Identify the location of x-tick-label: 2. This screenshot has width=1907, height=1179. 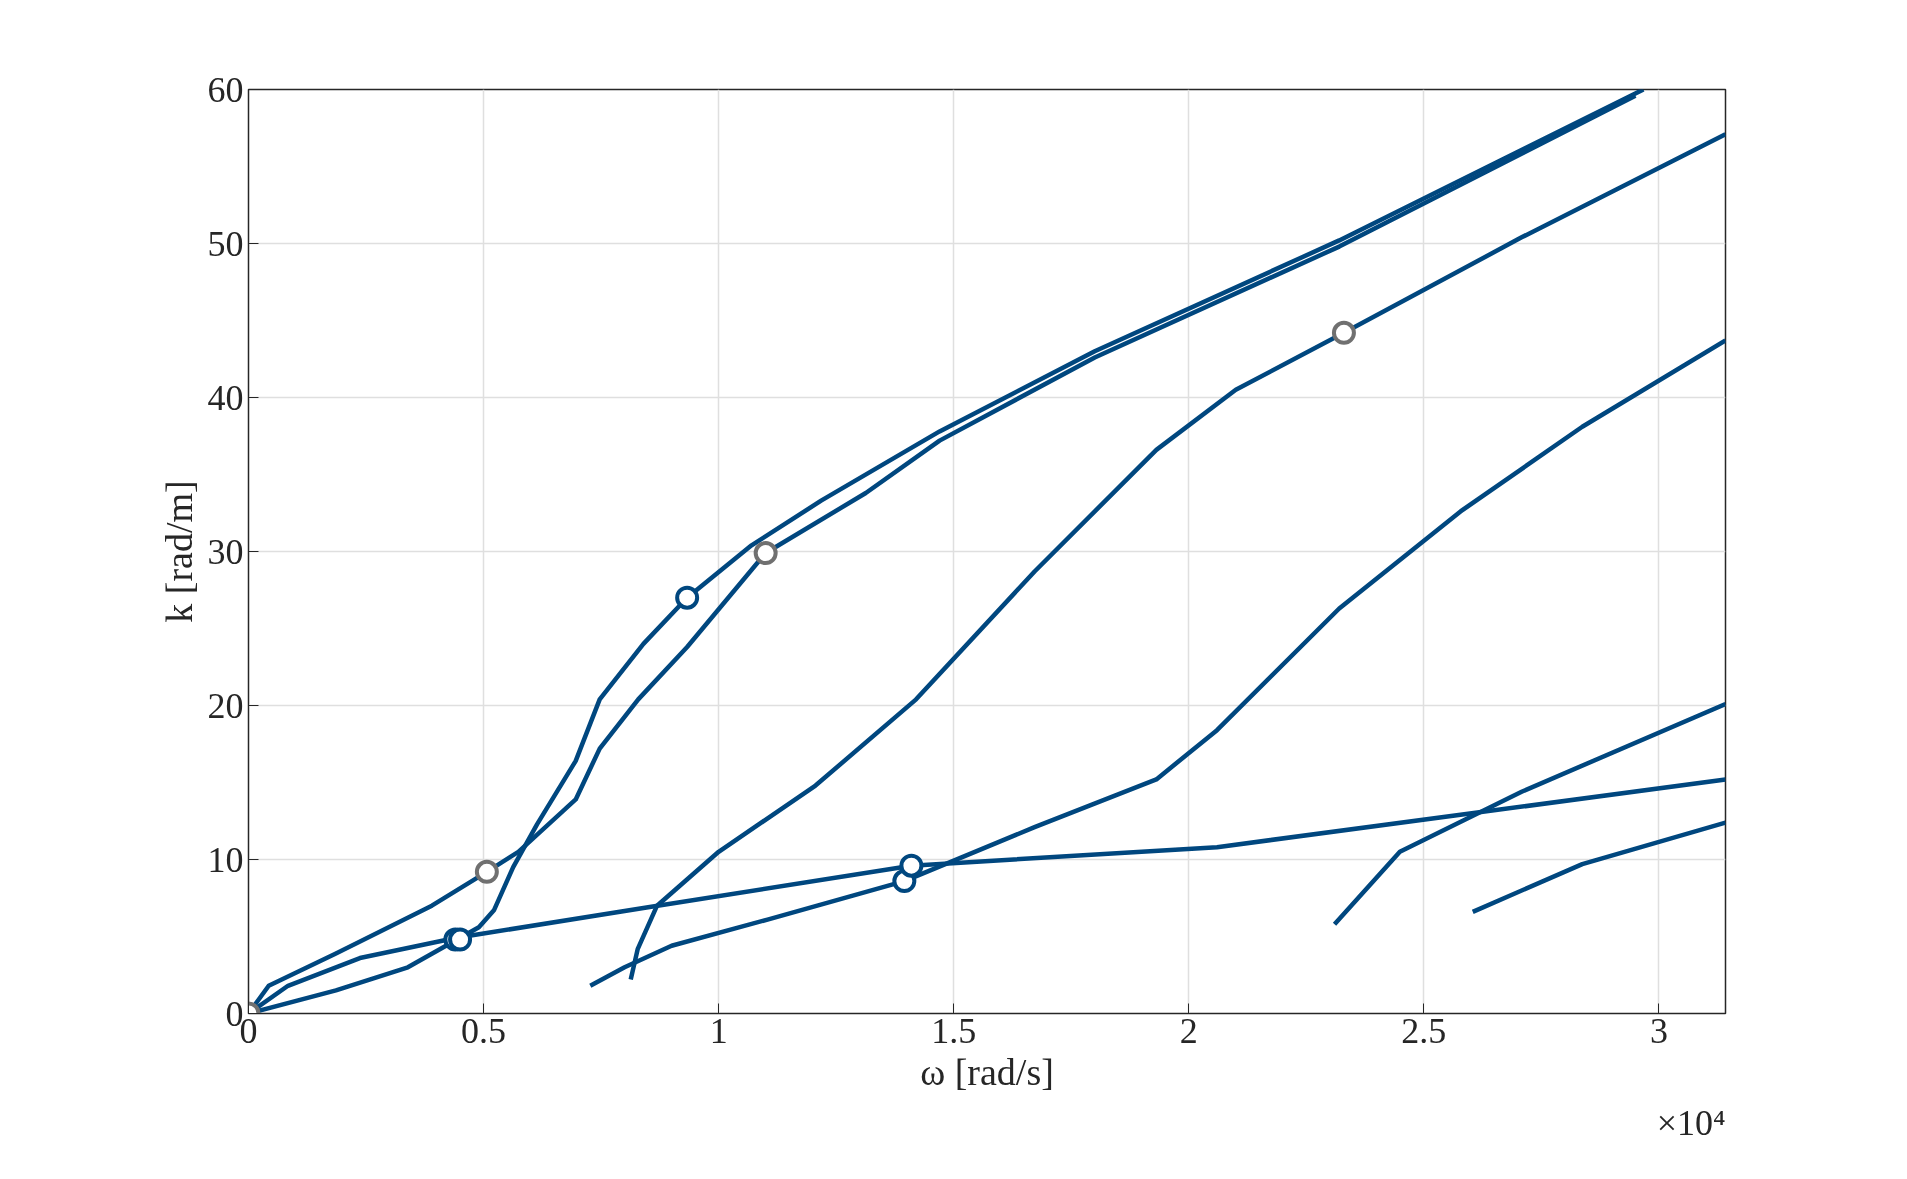
(1188, 1030).